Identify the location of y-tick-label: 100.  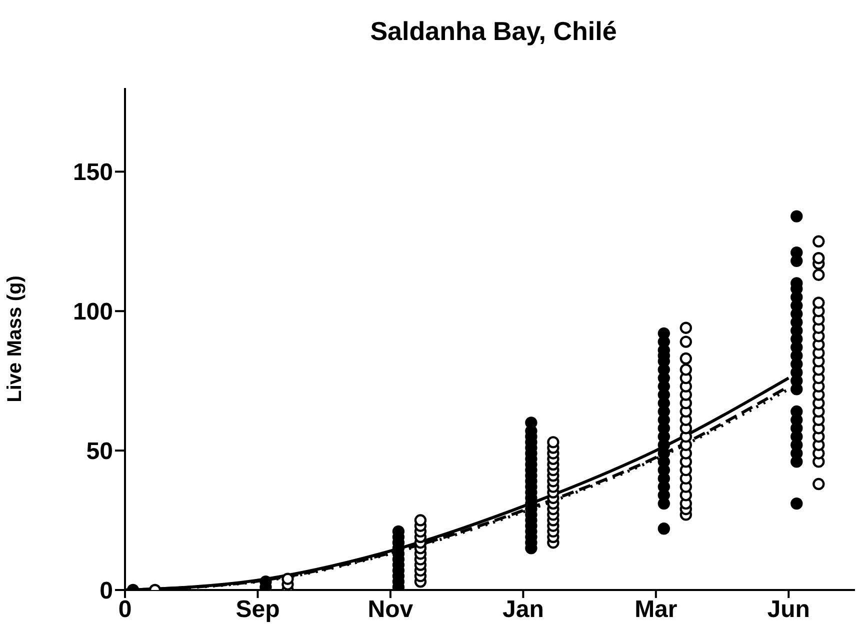
(92, 312).